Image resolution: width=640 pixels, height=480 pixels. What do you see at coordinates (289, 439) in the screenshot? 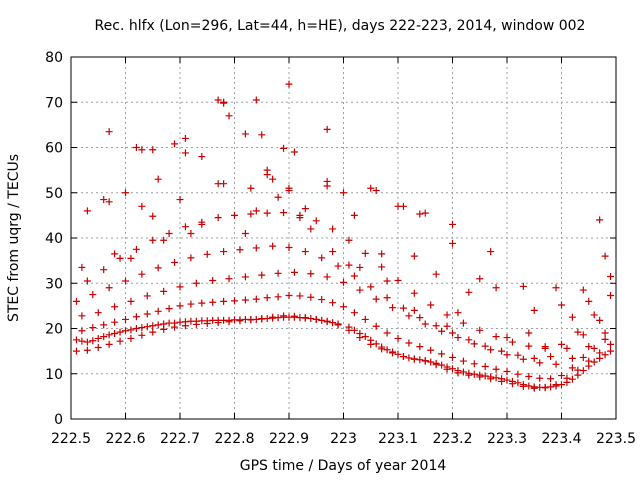
I see `x-tick-label: 222.9` at bounding box center [289, 439].